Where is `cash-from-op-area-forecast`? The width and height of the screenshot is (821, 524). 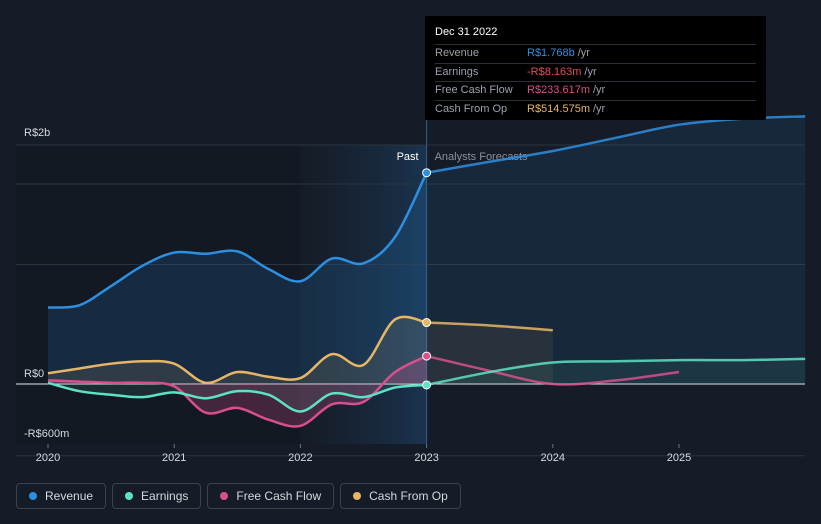 cash-from-op-area-forecast is located at coordinates (489, 353).